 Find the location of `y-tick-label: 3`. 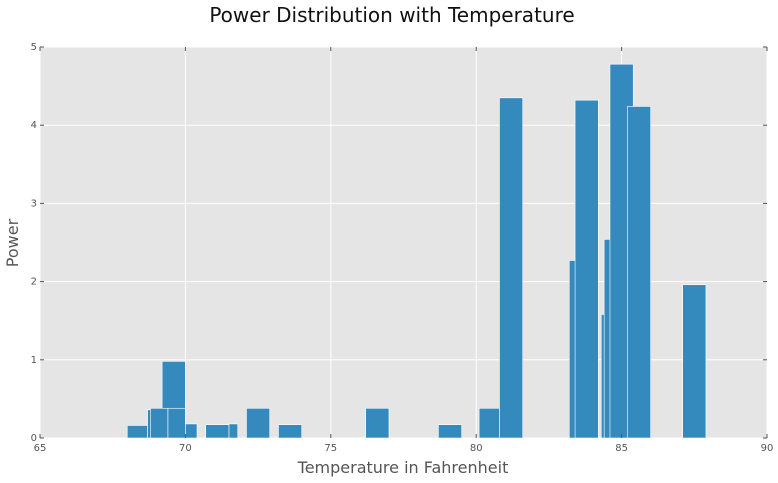

y-tick-label: 3 is located at coordinates (34, 203).